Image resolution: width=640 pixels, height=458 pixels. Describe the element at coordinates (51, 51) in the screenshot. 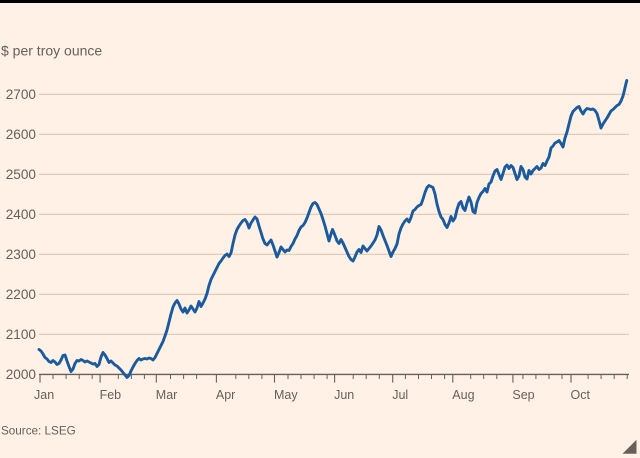

I see `svg-text: $ per troy ounce` at that location.